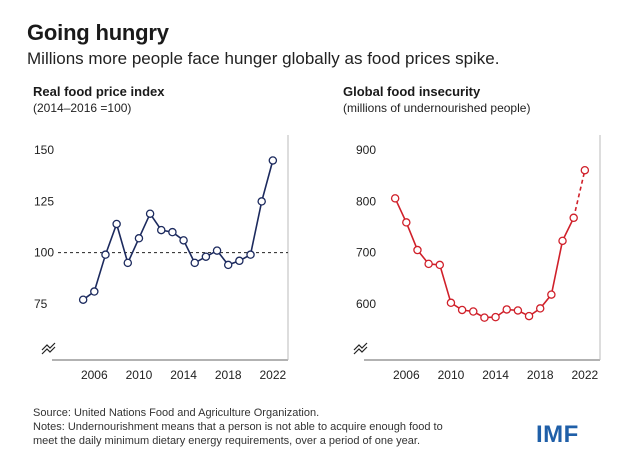  What do you see at coordinates (406, 375) in the screenshot?
I see `right-x-tick-label: 2006` at bounding box center [406, 375].